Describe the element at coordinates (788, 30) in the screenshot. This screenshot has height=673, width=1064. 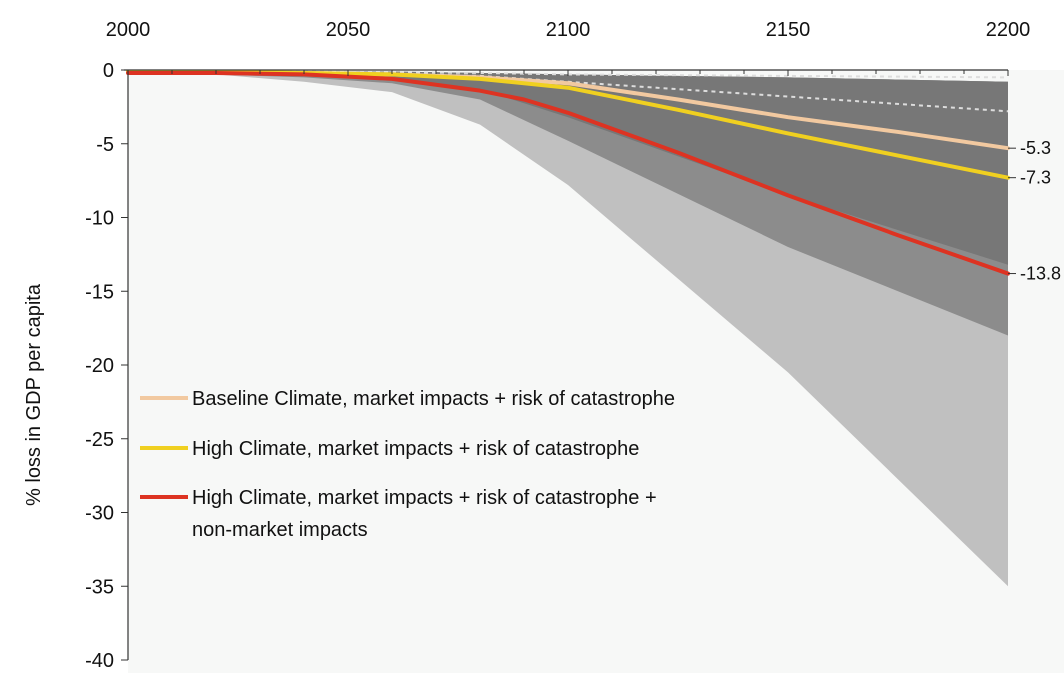
I see `x-tick-label-2150: 2150` at that location.